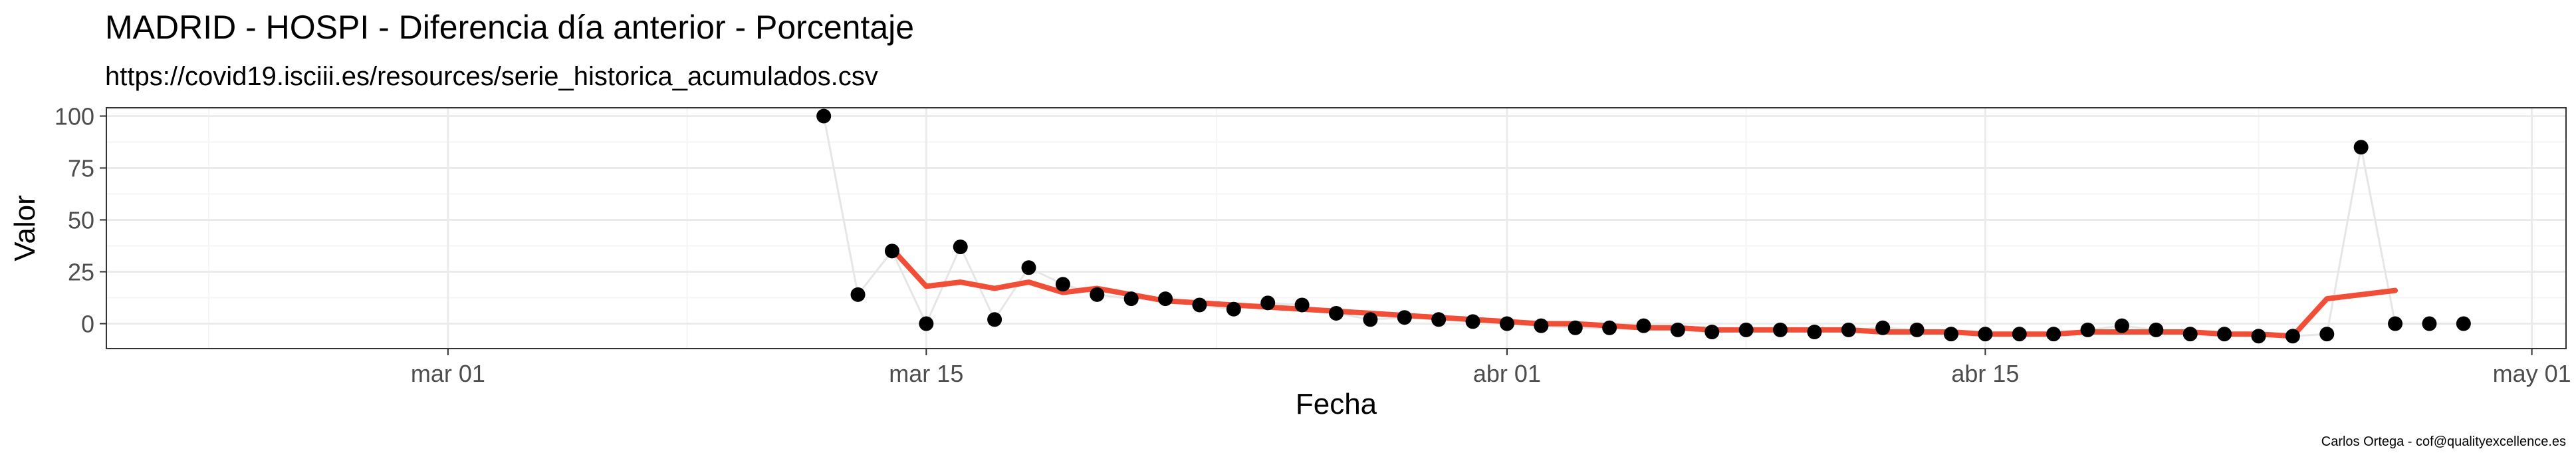  Describe the element at coordinates (1507, 373) in the screenshot. I see `x-tick-label: abr 01` at that location.